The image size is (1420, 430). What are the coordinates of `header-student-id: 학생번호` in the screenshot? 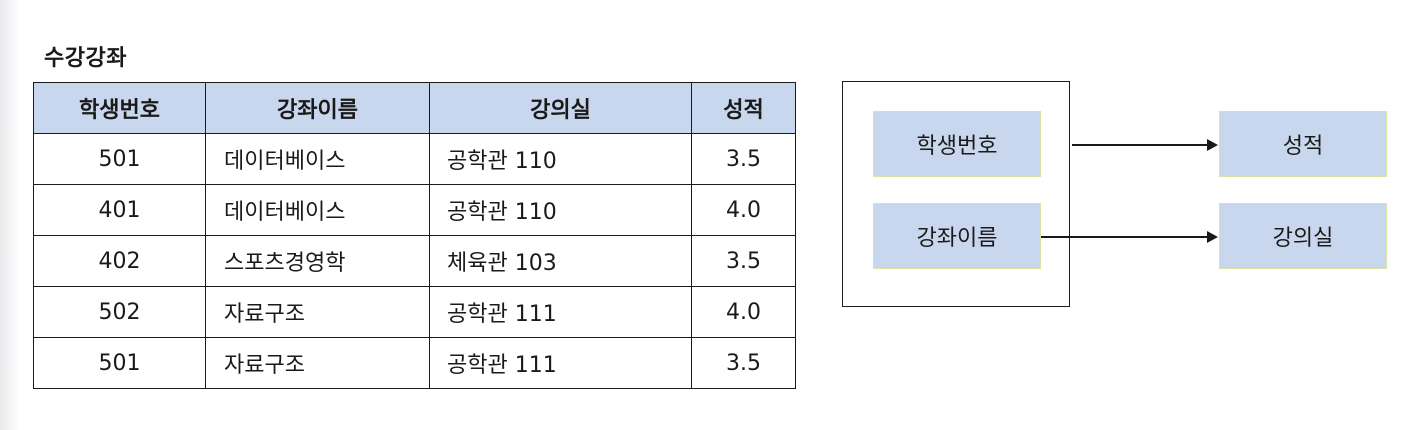 It's located at (119, 108).